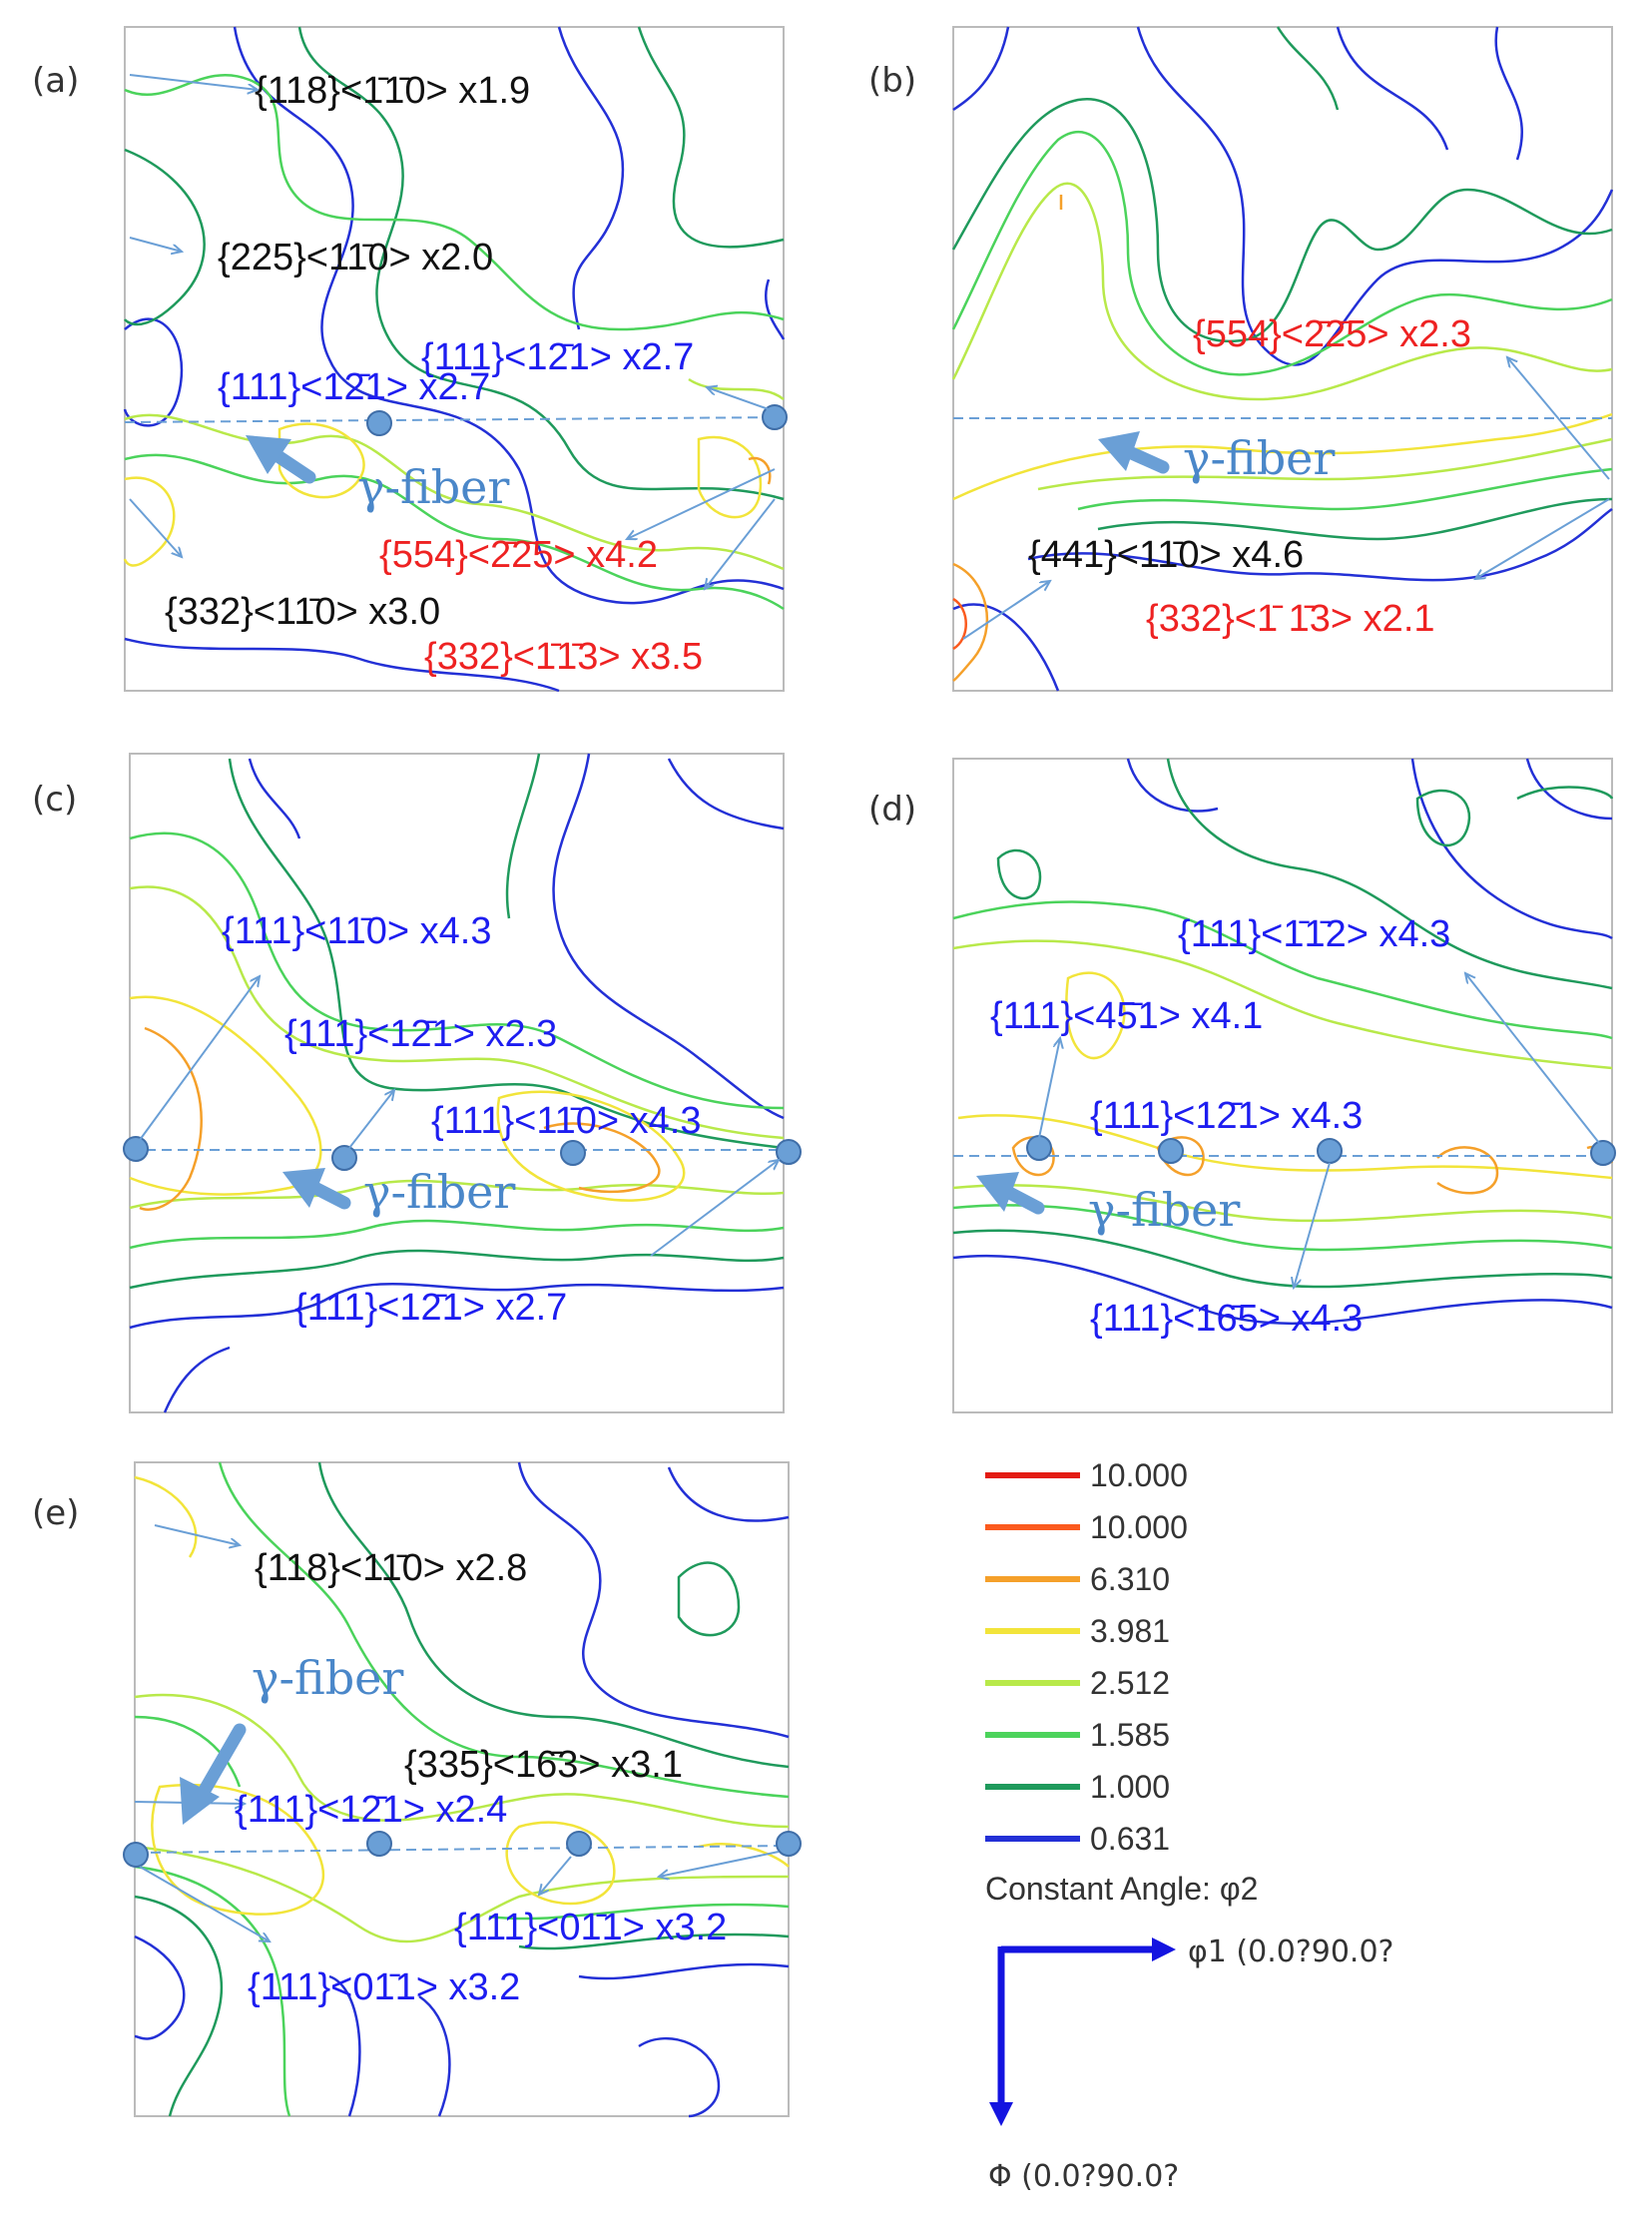  What do you see at coordinates (1290, 619) in the screenshot?
I see `annotation-label: {332}<1̄ 1̄3> x2.1` at bounding box center [1290, 619].